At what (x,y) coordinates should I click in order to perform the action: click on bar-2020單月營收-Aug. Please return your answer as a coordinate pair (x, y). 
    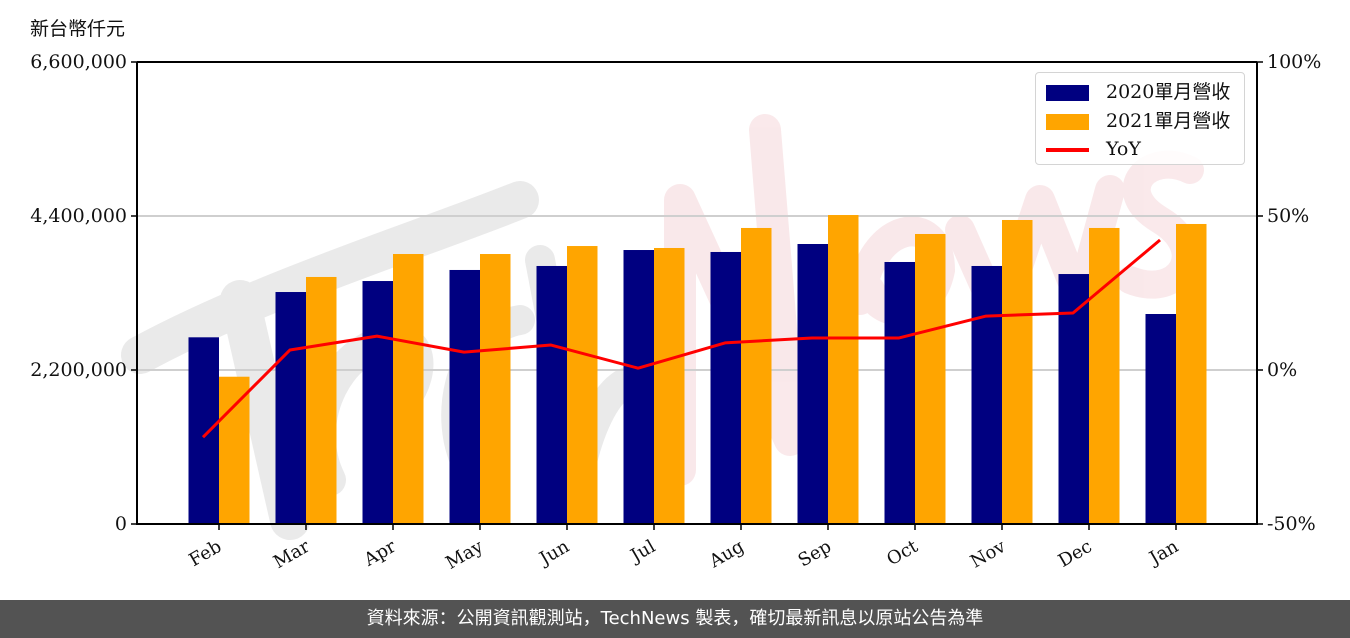
    Looking at the image, I should click on (725, 388).